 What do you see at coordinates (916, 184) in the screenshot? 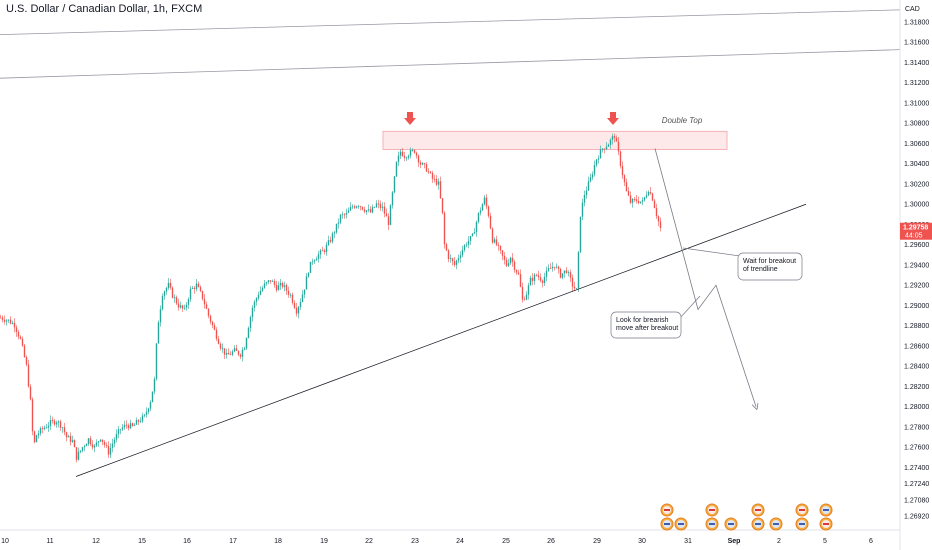
I see `price-tick: 1.30200` at bounding box center [916, 184].